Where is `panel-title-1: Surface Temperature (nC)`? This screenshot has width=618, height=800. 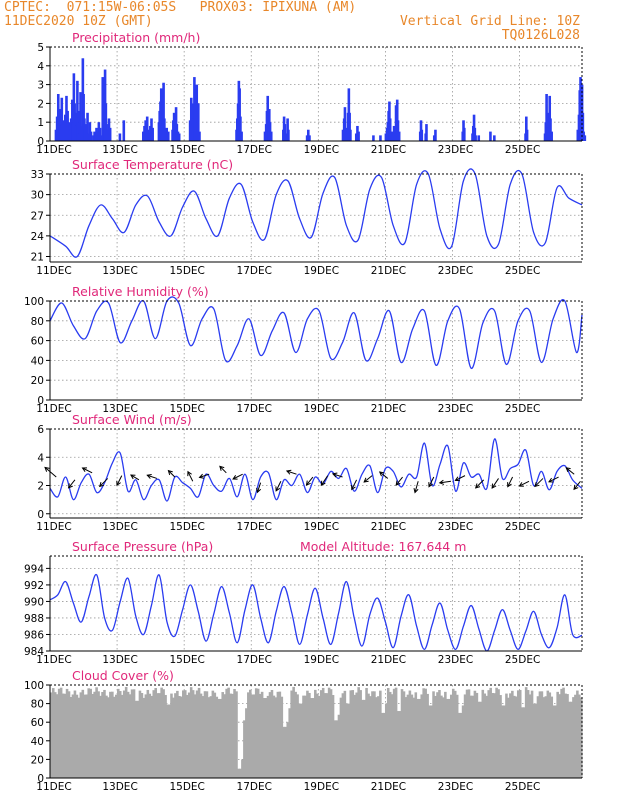
panel-title-1: Surface Temperature (nC) is located at coordinates (152, 164).